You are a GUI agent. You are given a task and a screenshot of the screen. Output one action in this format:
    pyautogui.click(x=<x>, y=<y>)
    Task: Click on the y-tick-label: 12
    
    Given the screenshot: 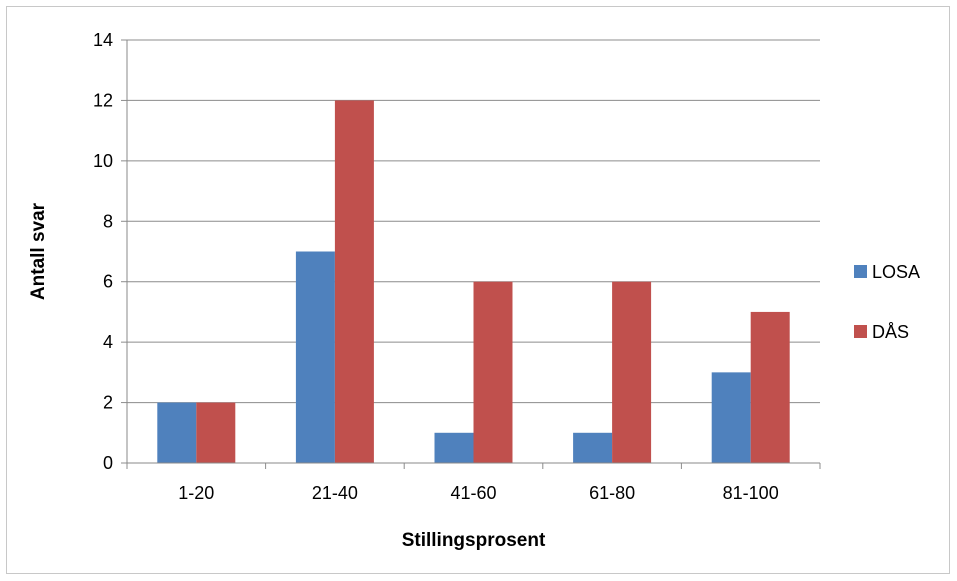 What is the action you would take?
    pyautogui.click(x=103, y=100)
    